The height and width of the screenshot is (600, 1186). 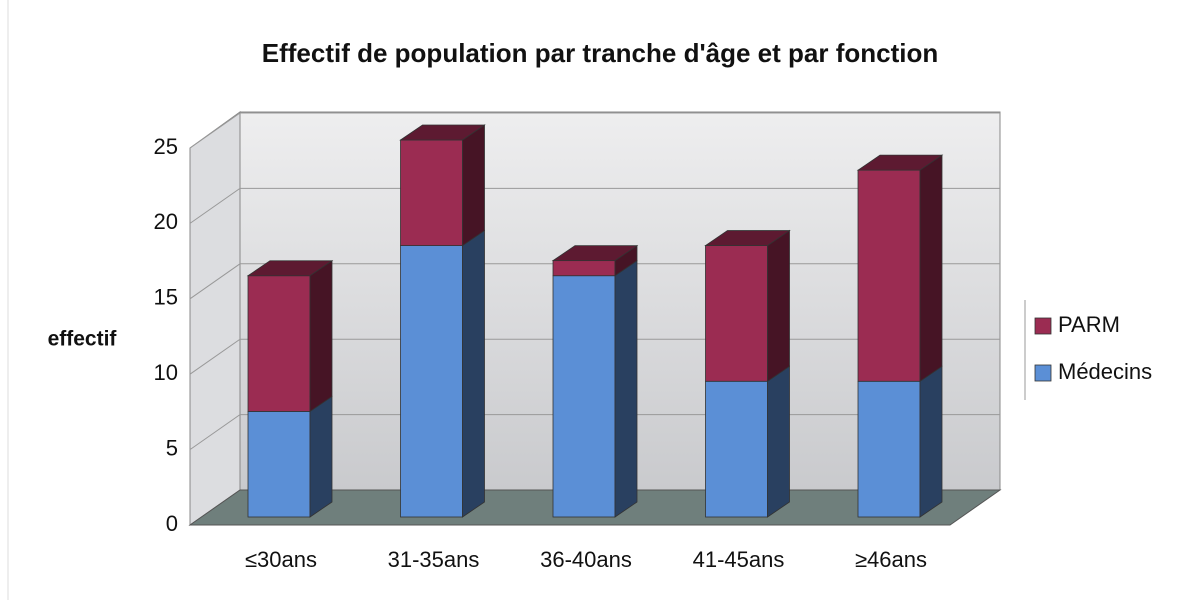 What do you see at coordinates (166, 372) in the screenshot?
I see `y-tick-label: 10` at bounding box center [166, 372].